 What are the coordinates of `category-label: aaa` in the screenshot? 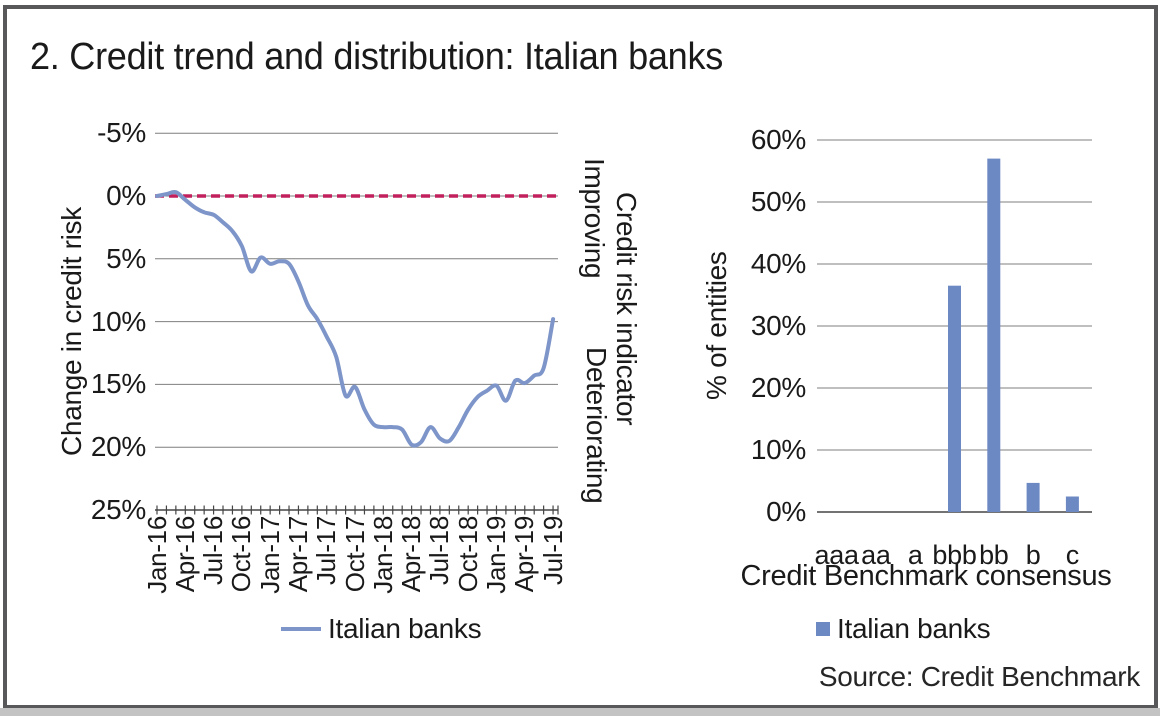 It's located at (836, 555).